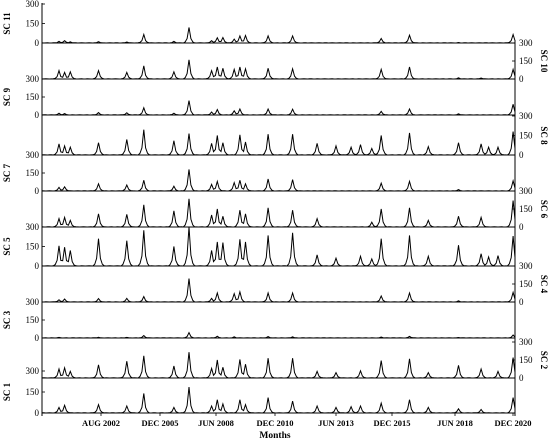 Image resolution: width=550 pixels, height=443 pixels. Describe the element at coordinates (544, 61) in the screenshot. I see `panel-label-sc10: SC 10` at that location.